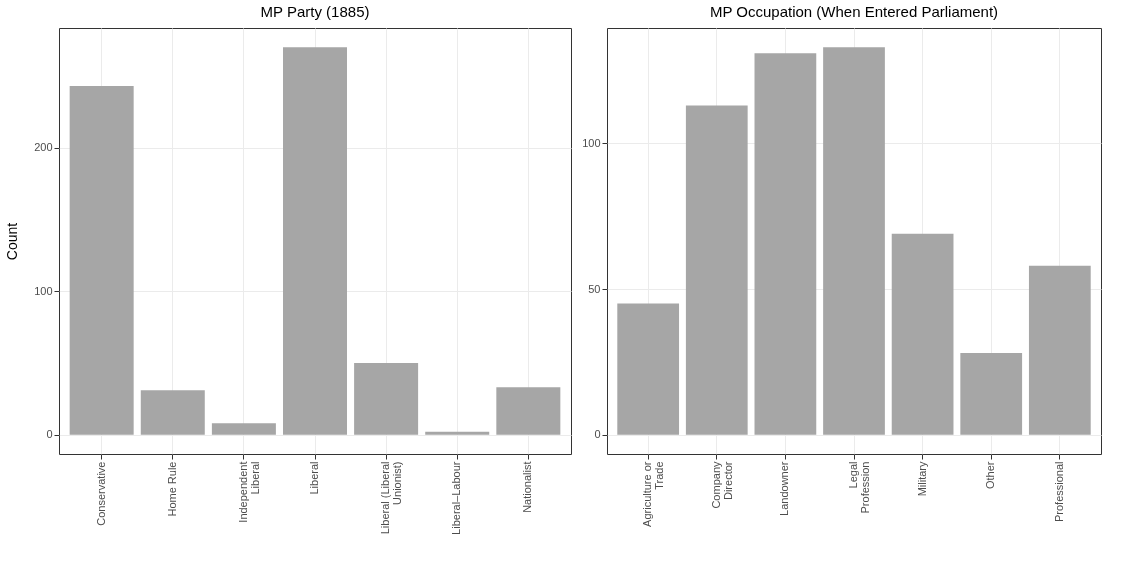 Image resolution: width=1140 pixels, height=569 pixels. I want to click on x-tick-label: Other, so click(990, 475).